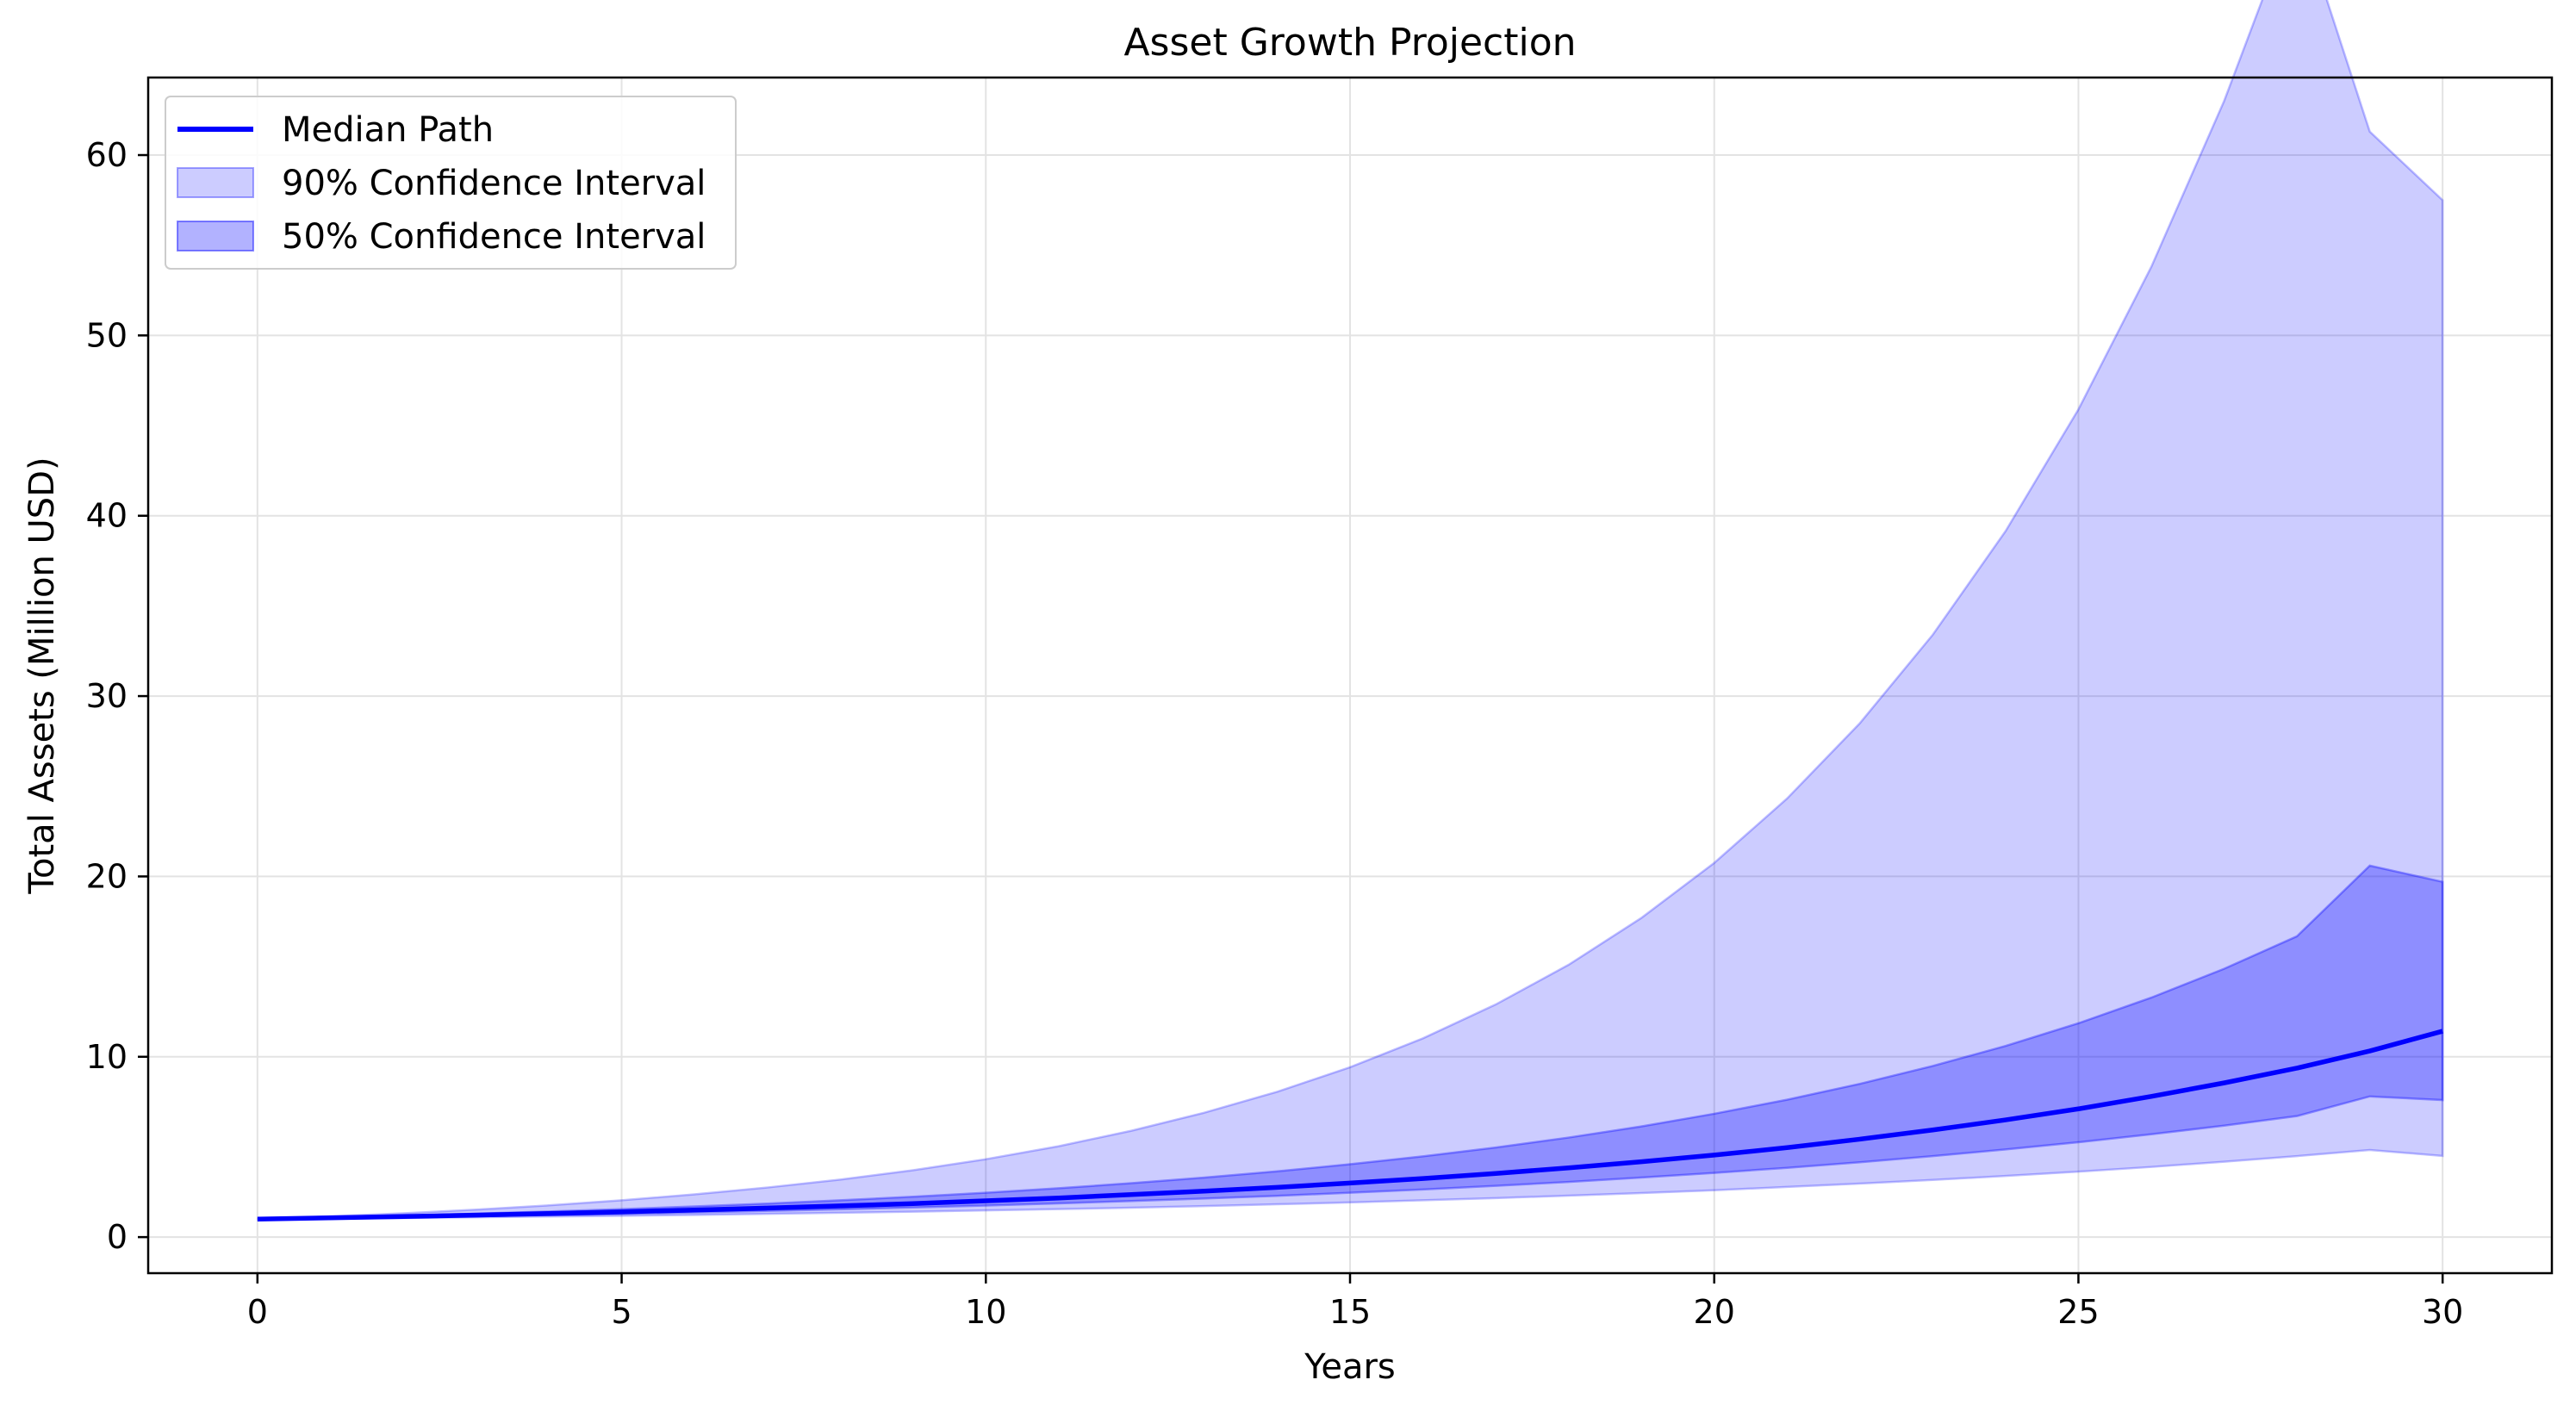  I want to click on legend-box, so click(451, 183).